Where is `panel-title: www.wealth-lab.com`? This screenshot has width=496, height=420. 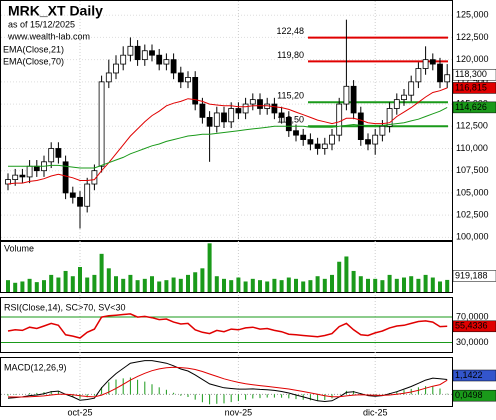 panel-title: www.wealth-lab.com is located at coordinates (48, 36).